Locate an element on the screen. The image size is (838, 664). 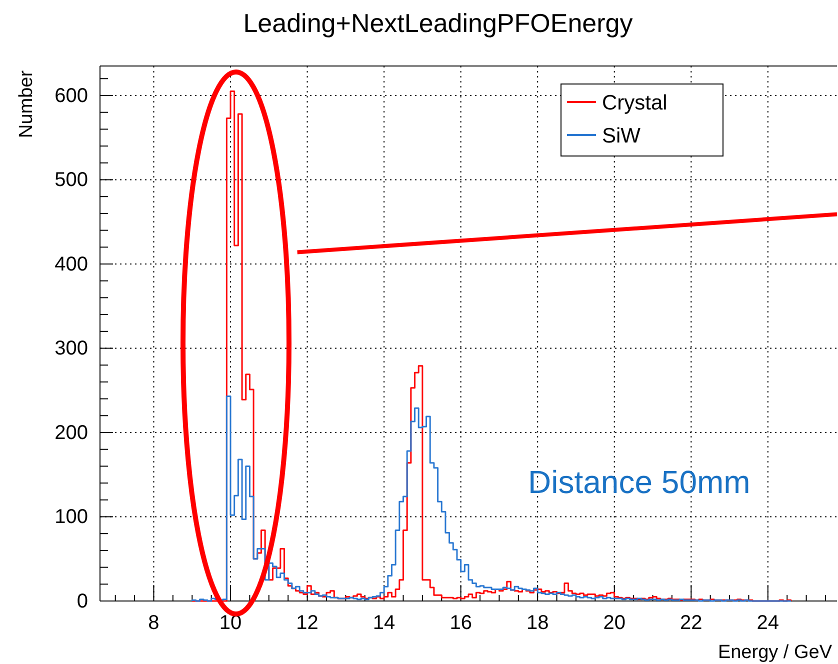
x-axis-title: Energy / GeV is located at coordinates (775, 652).